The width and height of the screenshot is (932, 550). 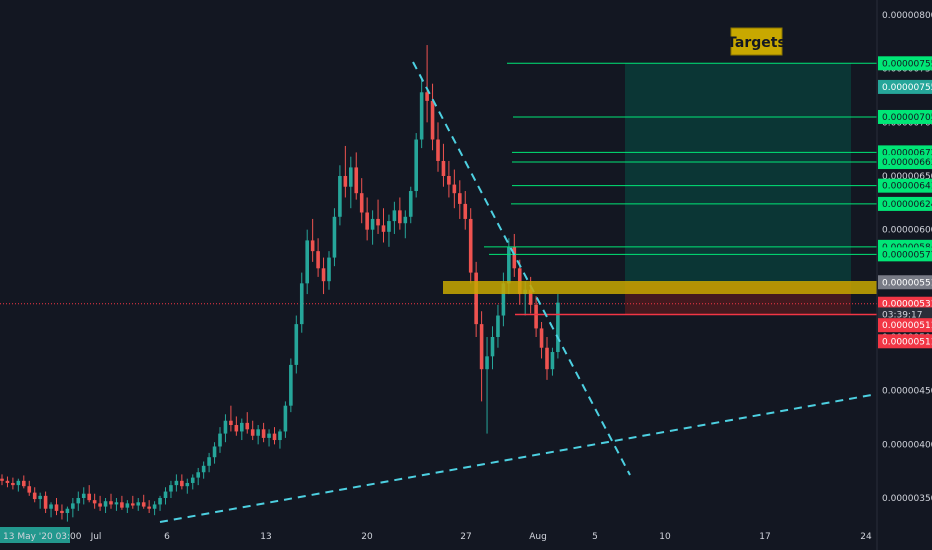 I want to click on target-price-tag: 0.00000663, so click(x=905, y=162).